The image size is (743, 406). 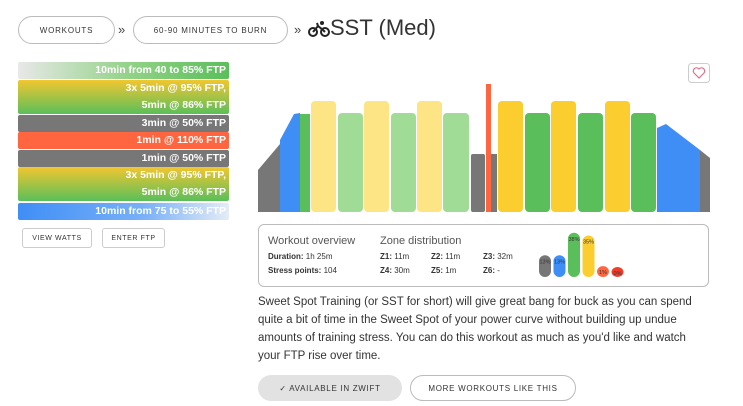 I want to click on zone-time: -, so click(x=498, y=270).